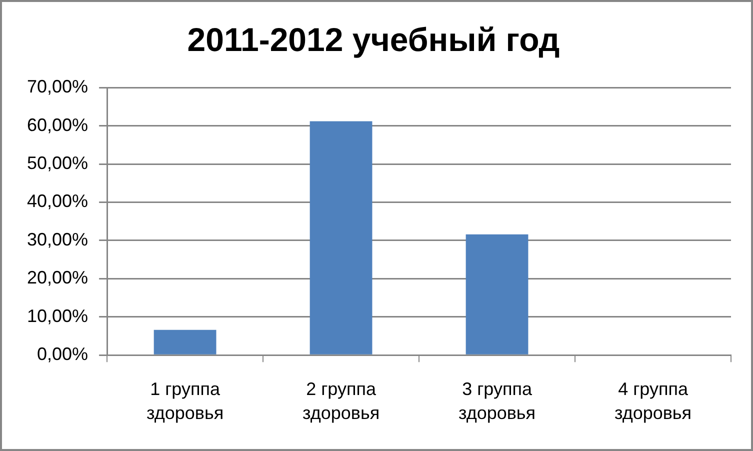 This screenshot has height=451, width=753. I want to click on y-tick-label: 10,00%, so click(57, 316).